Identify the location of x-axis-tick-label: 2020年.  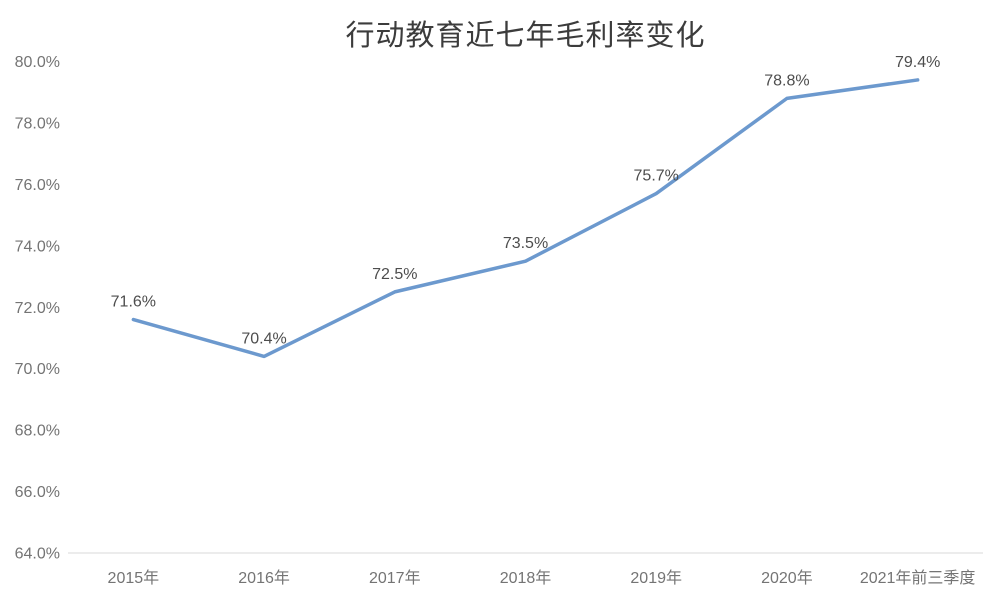
(787, 578).